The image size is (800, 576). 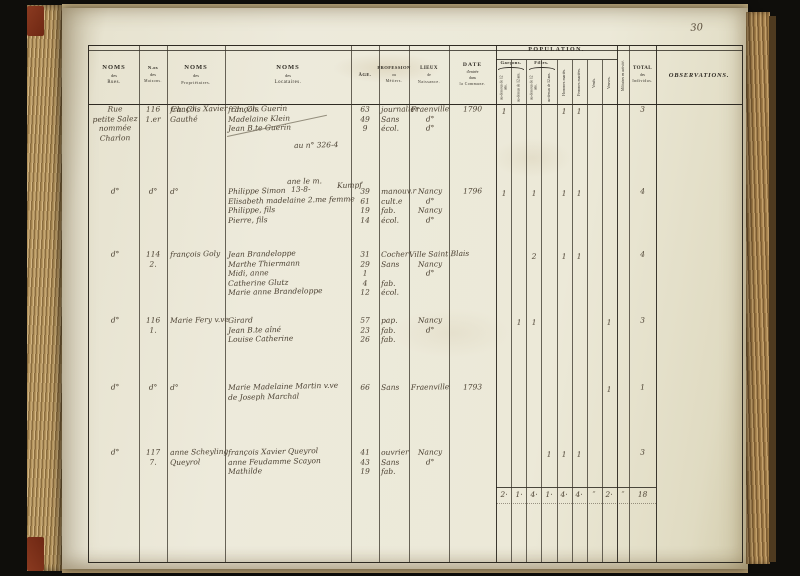 I want to click on handwritten-entry: de Joseph Marchal, so click(x=263, y=396).